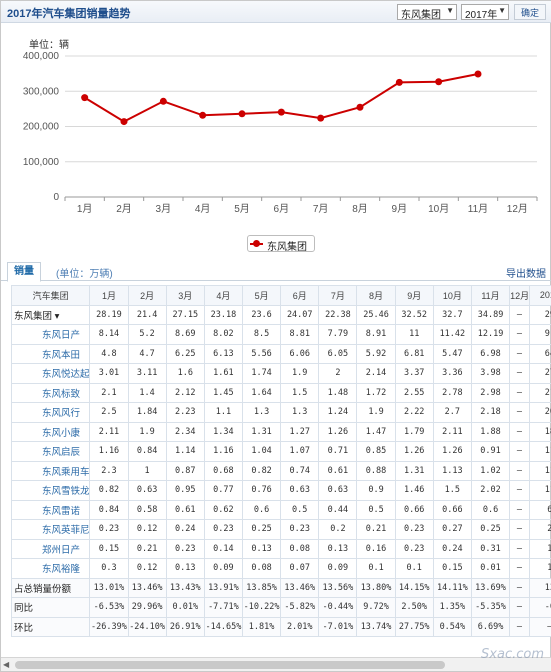 The image size is (551, 672). Describe the element at coordinates (147, 373) in the screenshot. I see `table-cell: 3.11` at that location.